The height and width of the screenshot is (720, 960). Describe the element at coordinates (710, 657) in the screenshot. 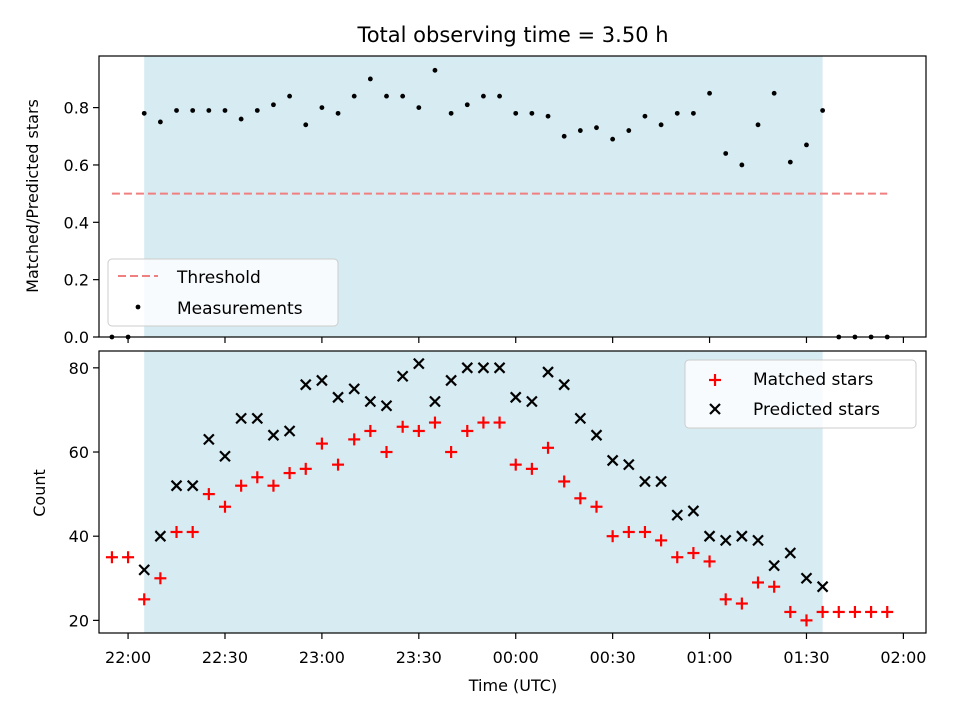

I see `x-tick-label: 01:00` at that location.